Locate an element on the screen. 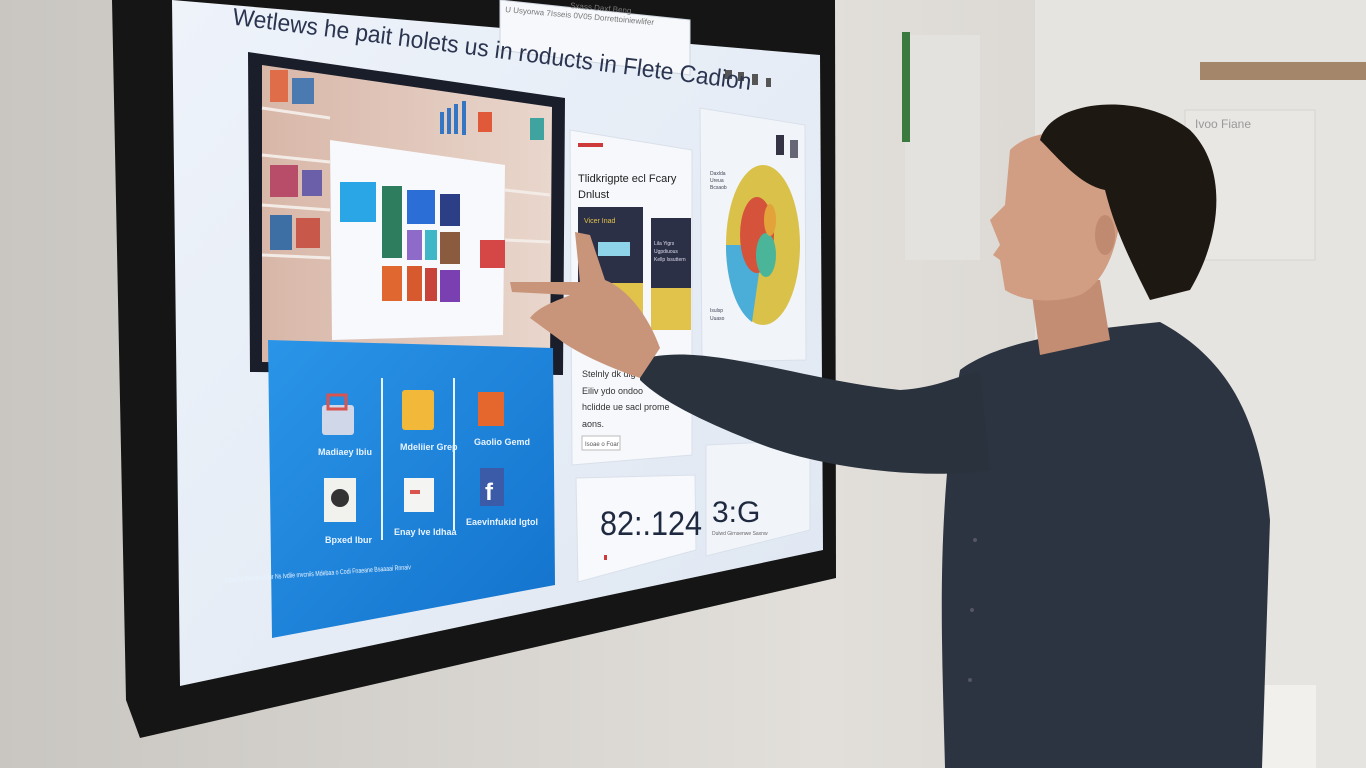 The width and height of the screenshot is (1366, 768). shirt-body is located at coordinates (1105, 545).